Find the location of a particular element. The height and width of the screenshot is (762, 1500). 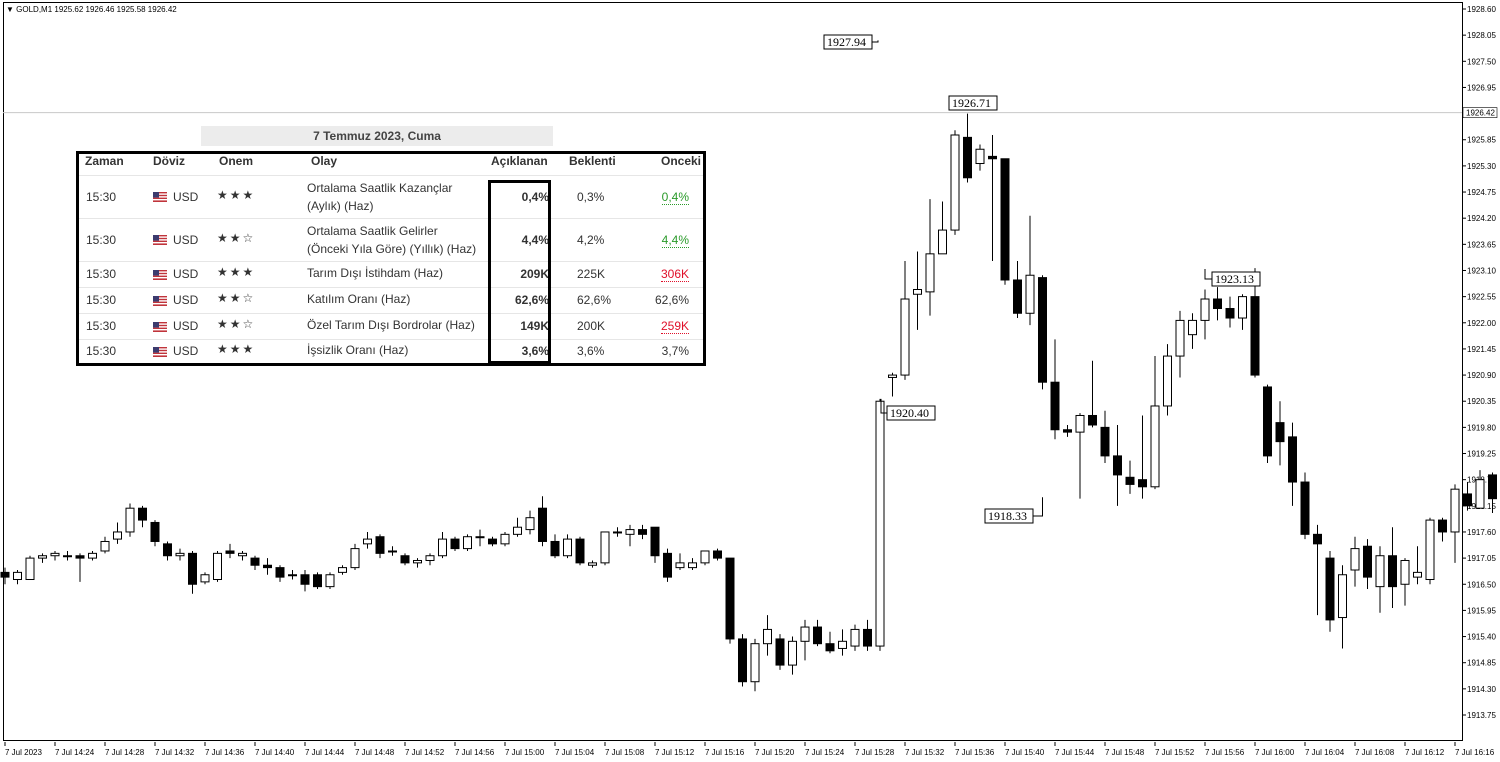

y-tick-label: 1913.75 is located at coordinates (1481, 715).